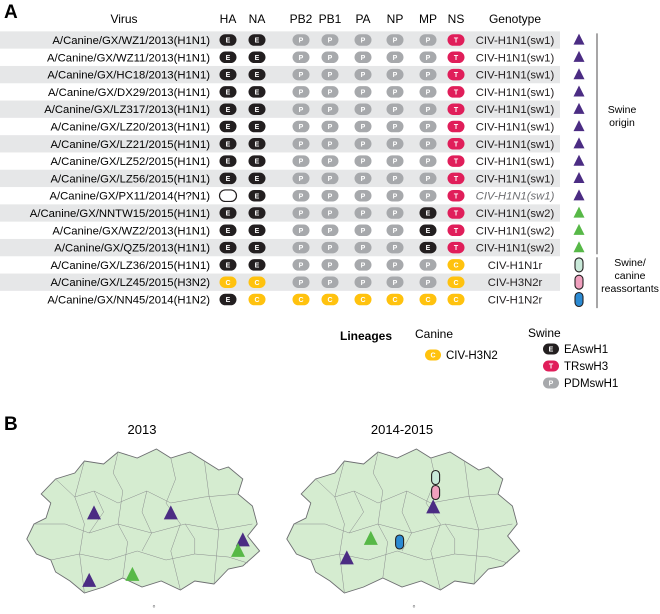  What do you see at coordinates (227, 283) in the screenshot?
I see `segment-ha-letter: C` at bounding box center [227, 283].